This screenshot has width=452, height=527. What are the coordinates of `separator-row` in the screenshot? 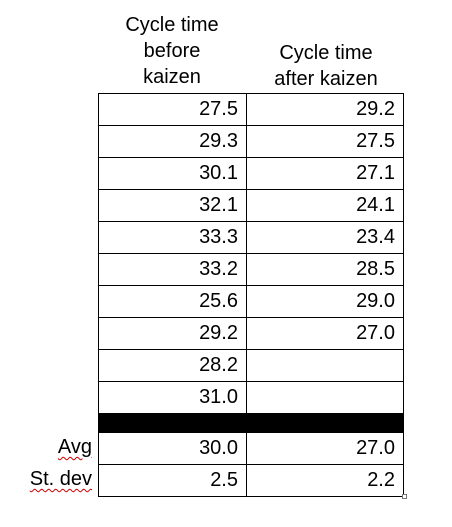 It's located at (251, 422).